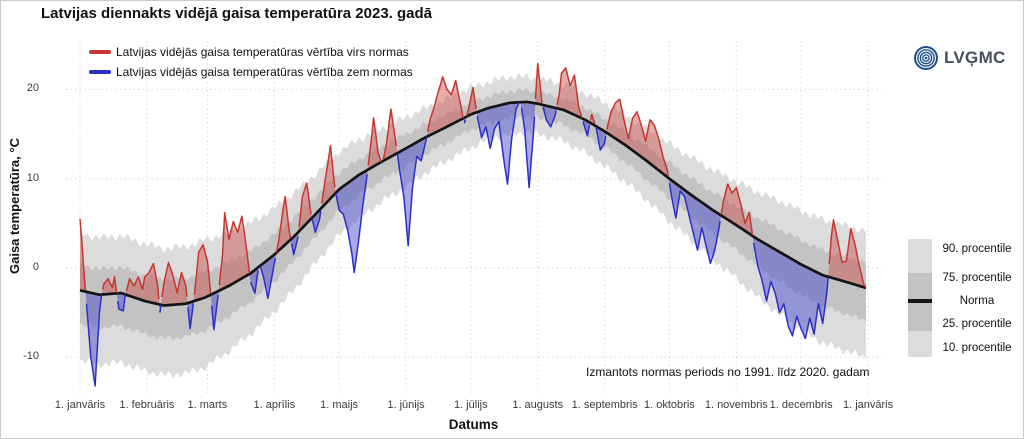 This screenshot has width=1024, height=439. Describe the element at coordinates (604, 405) in the screenshot. I see `x-tick-label: 1. septembris` at that location.